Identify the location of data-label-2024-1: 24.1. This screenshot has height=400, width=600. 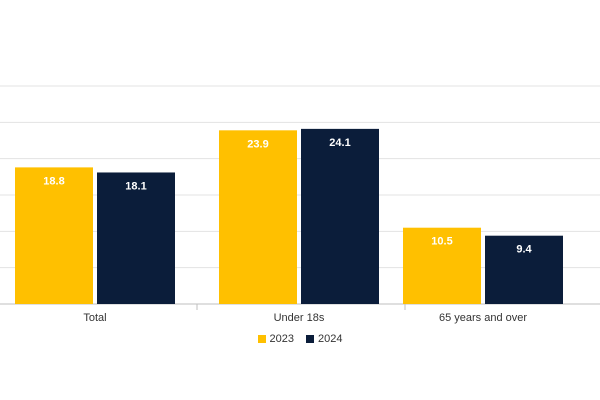
(339, 143).